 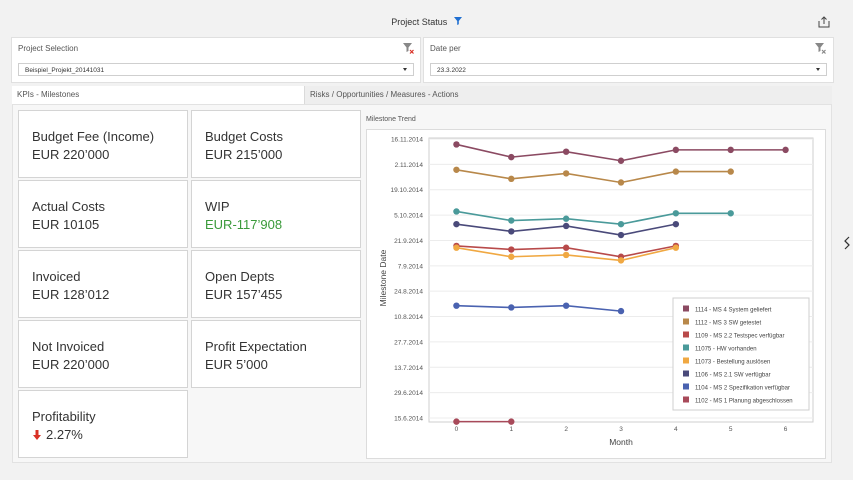 I want to click on y-tick-label: 21.9.2014, so click(x=408, y=241).